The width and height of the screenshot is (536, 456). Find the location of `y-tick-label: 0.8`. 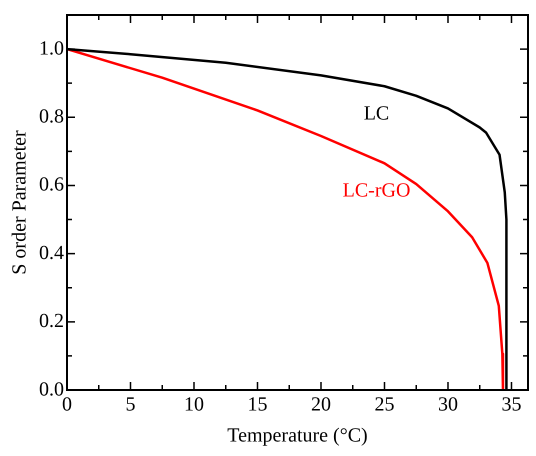

y-tick-label: 0.8 is located at coordinates (51, 117).